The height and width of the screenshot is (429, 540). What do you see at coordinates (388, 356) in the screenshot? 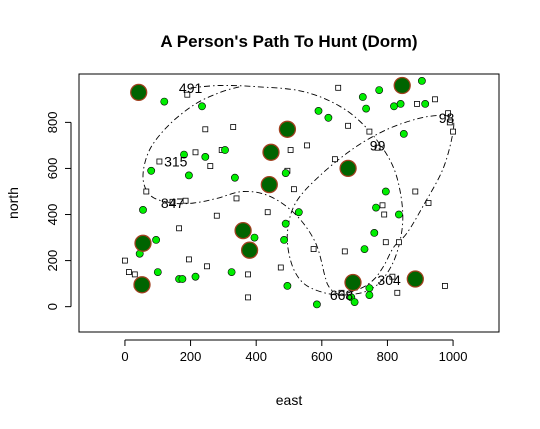
I see `x-tick-label: 800` at bounding box center [388, 356].